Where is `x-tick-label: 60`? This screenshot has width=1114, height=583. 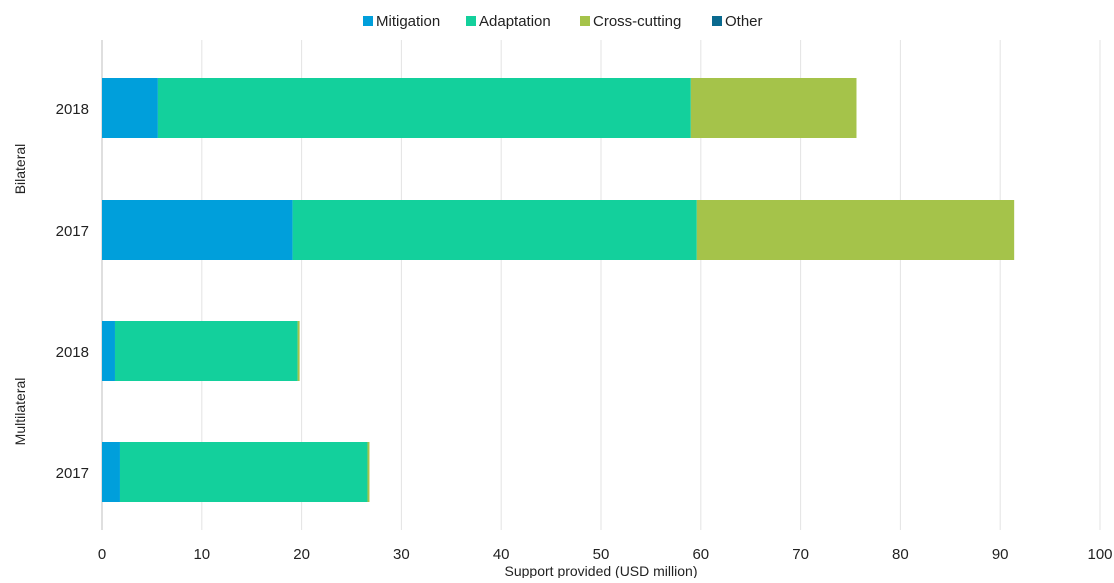
x-tick-label: 60 is located at coordinates (700, 554).